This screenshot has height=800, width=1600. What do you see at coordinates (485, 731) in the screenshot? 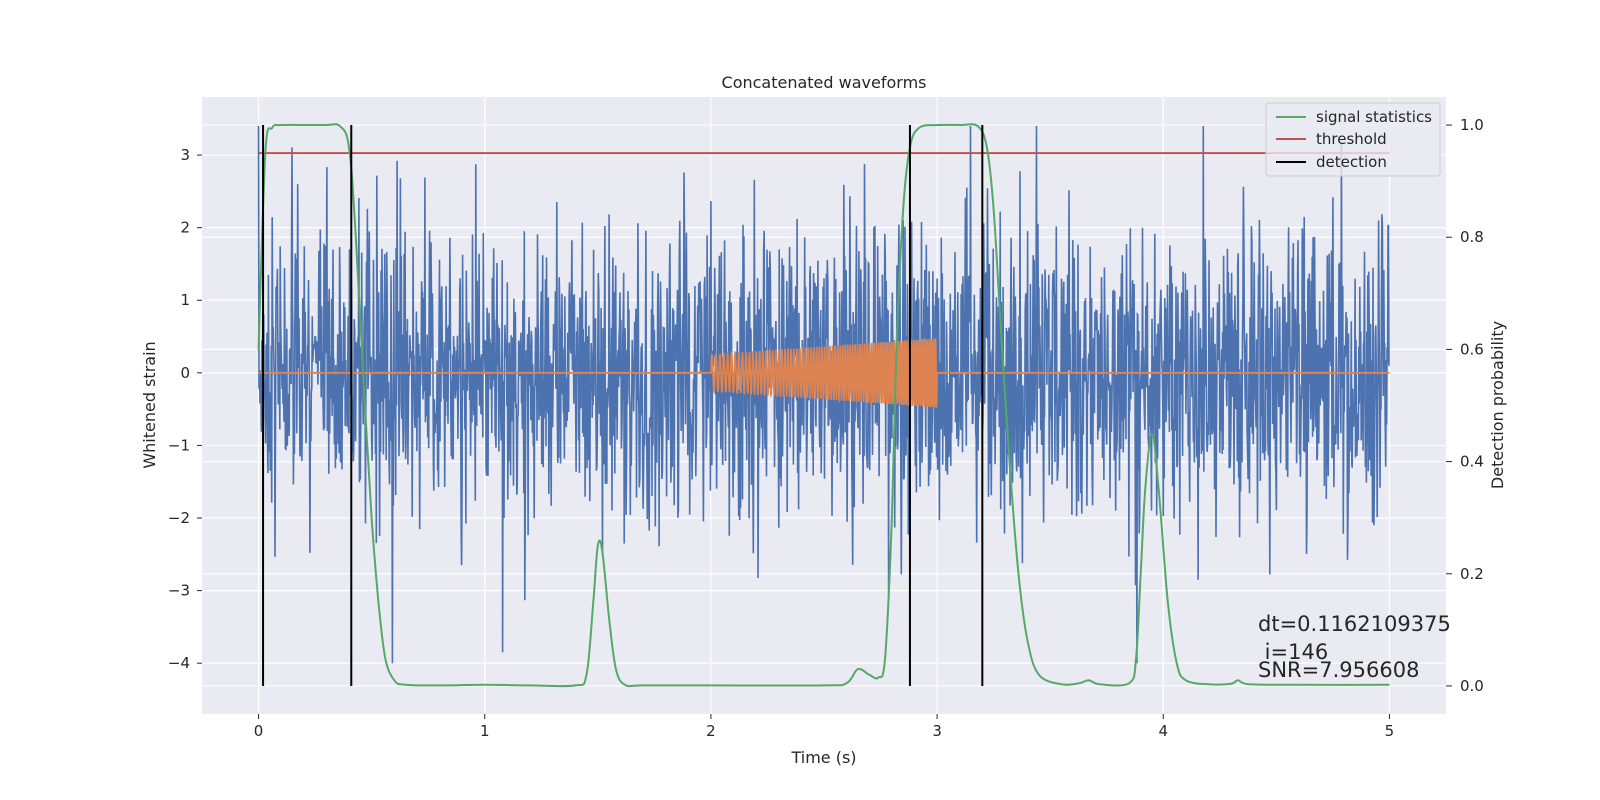
I see `x-tick-label: 1` at bounding box center [485, 731].